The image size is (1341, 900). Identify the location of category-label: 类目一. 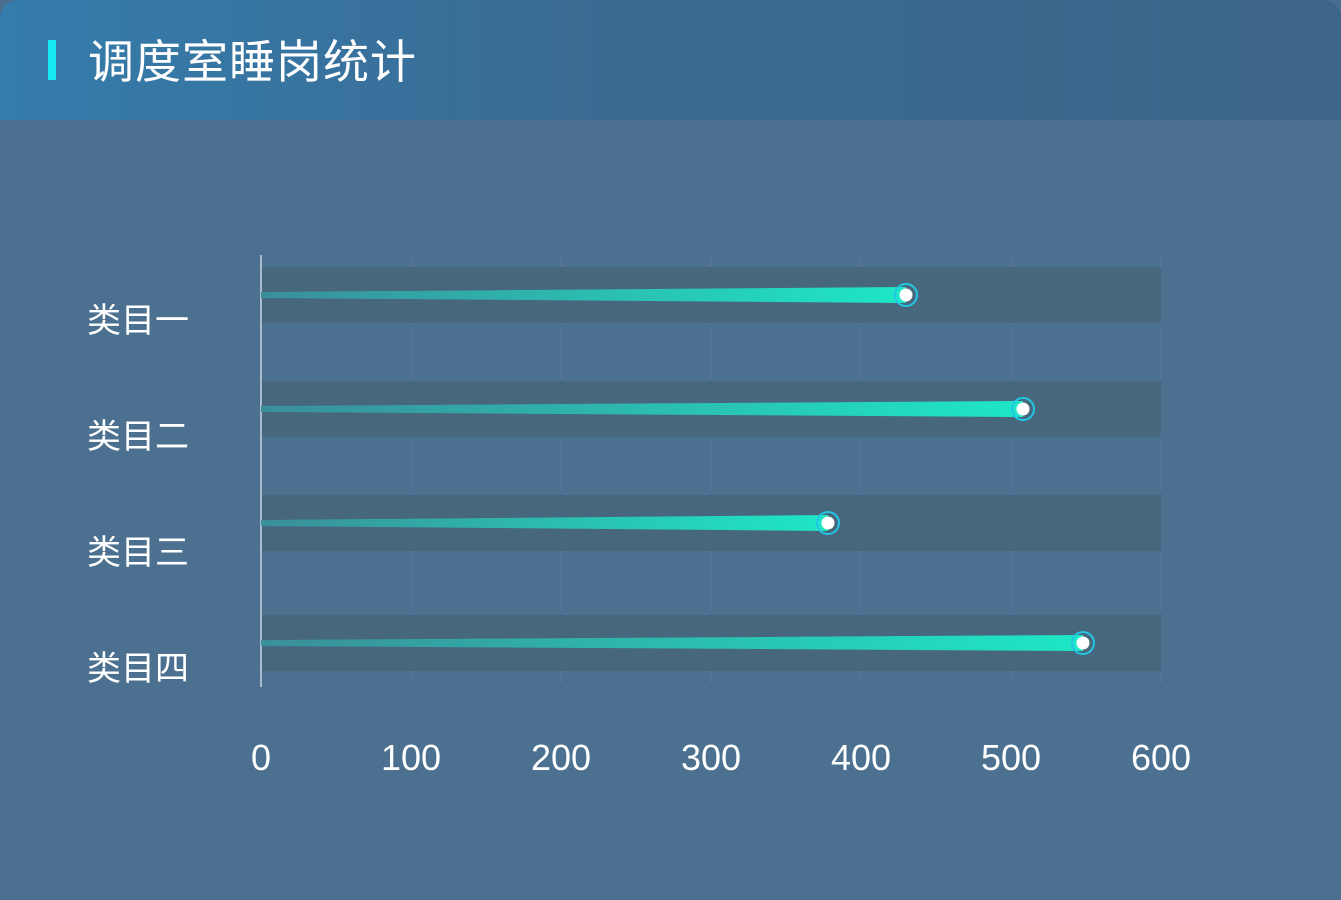
(138, 321).